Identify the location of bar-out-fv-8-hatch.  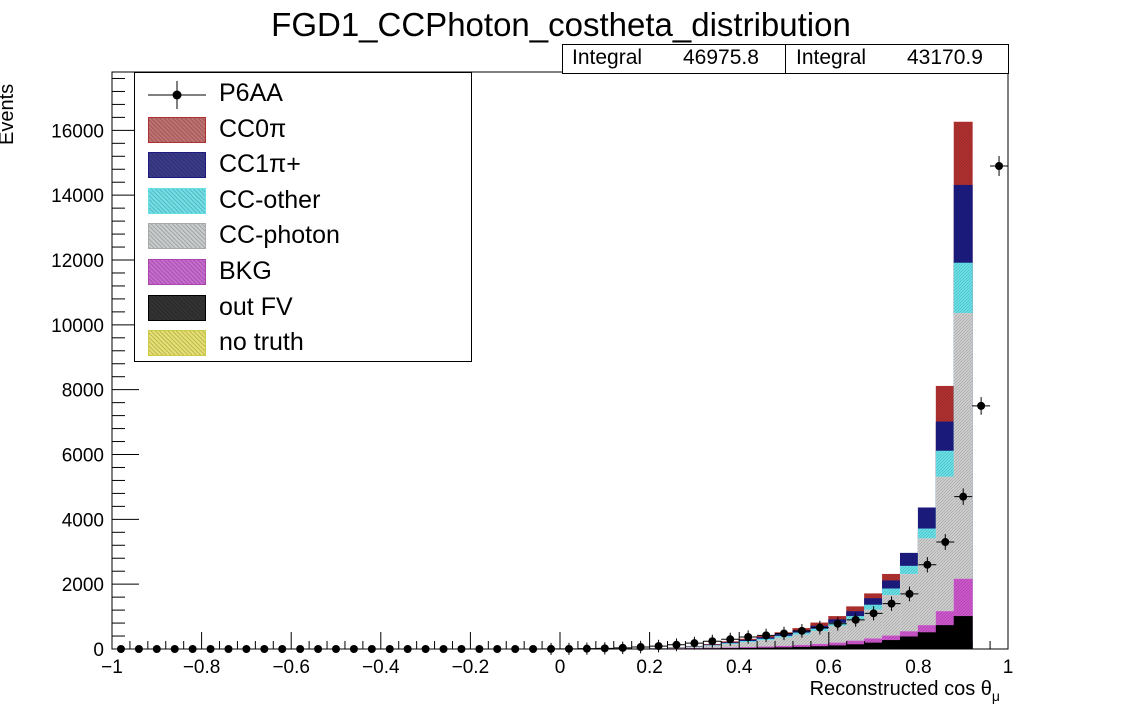
(801, 648).